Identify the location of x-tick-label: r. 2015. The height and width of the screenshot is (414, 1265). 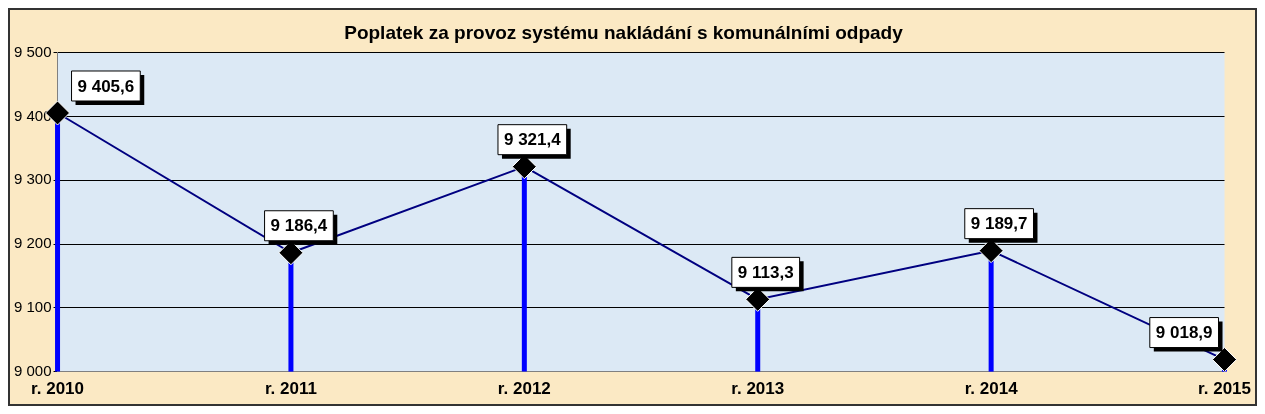
(1225, 389).